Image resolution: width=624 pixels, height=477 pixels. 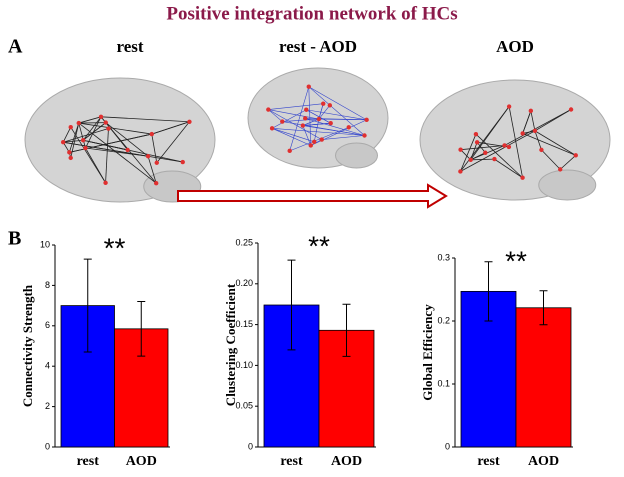 I want to click on y-tick-label: 0.3, so click(x=443, y=257).